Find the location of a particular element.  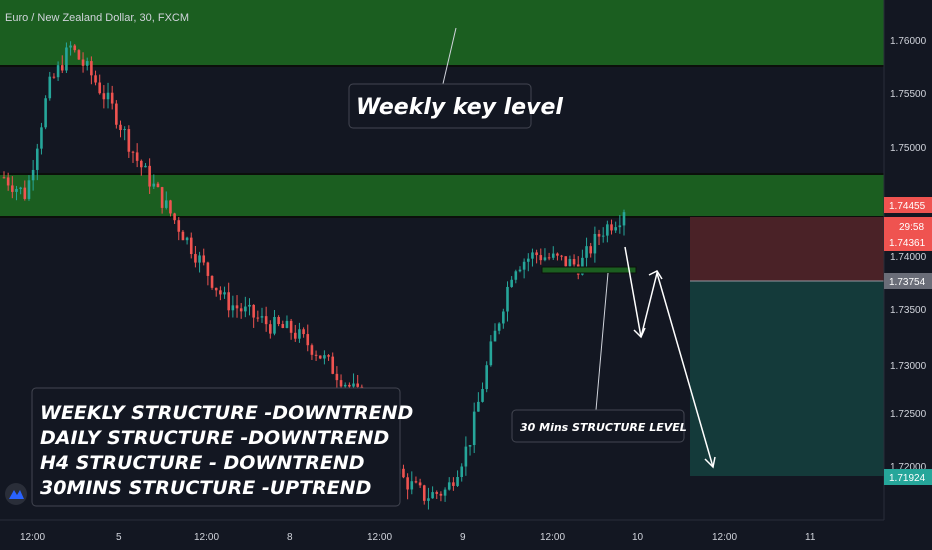

entry-price-tag-text: 1.73754 is located at coordinates (907, 282).